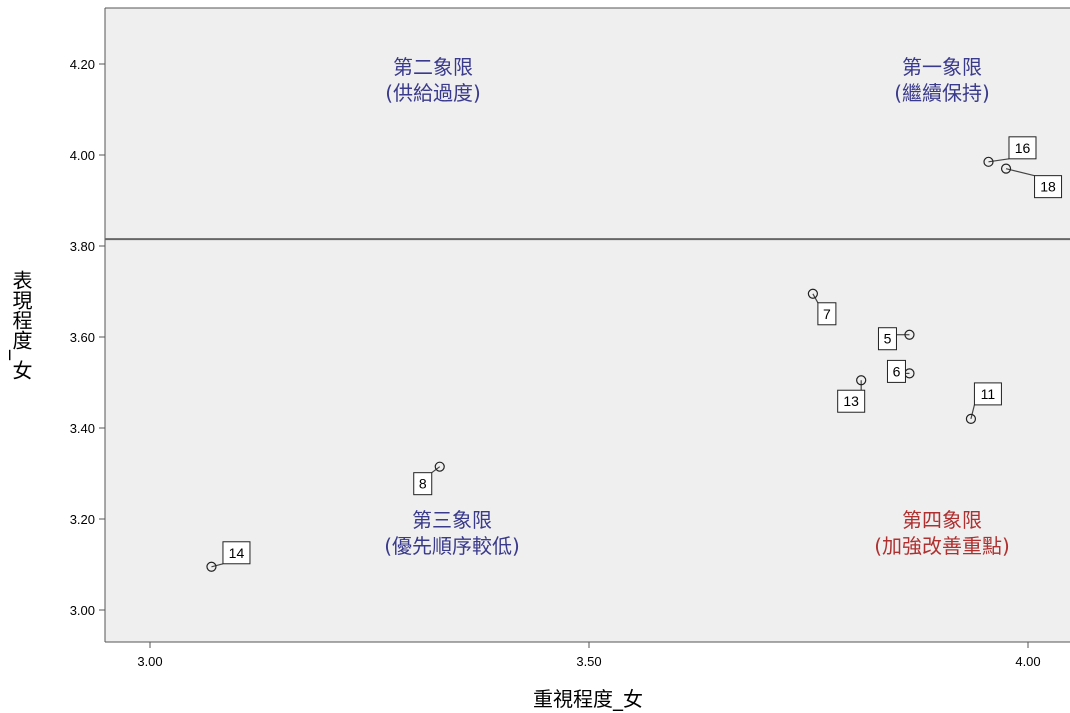 Image resolution: width=1070 pixels, height=713 pixels. Describe the element at coordinates (452, 546) in the screenshot. I see `quadrant-label-subtitle: (優先順序較低)` at that location.